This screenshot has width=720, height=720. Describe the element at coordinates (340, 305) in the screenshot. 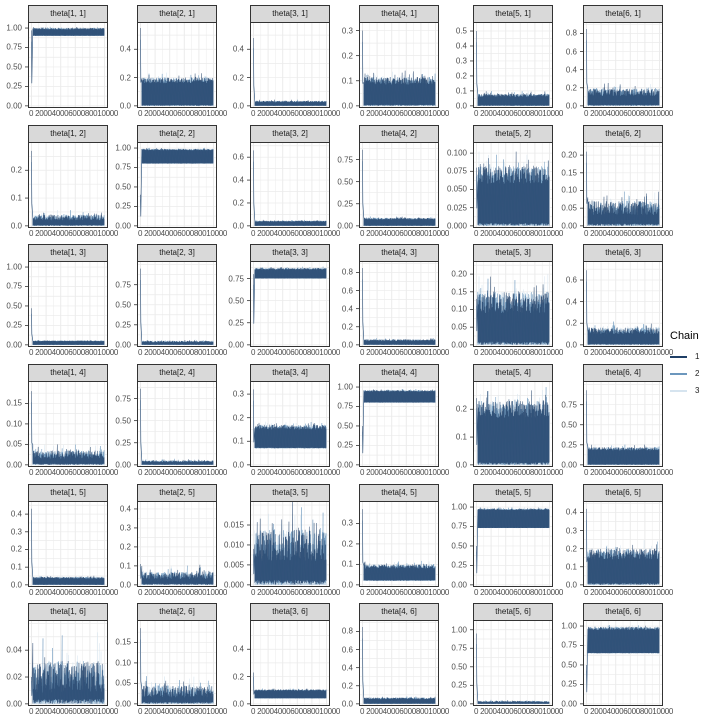

I see `y-axis-labels: 0.0 0.2 0.4 0.6 0.8` at that location.